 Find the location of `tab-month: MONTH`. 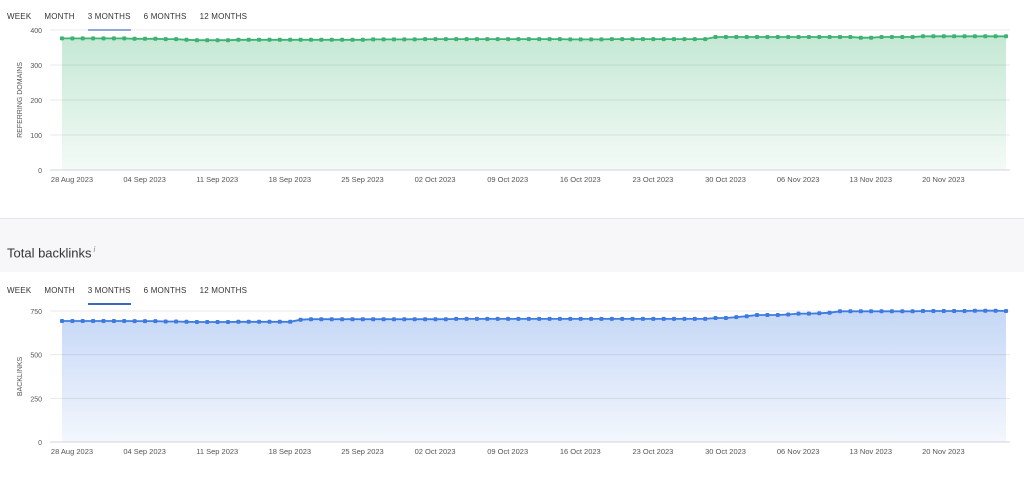

tab-month: MONTH is located at coordinates (59, 290).